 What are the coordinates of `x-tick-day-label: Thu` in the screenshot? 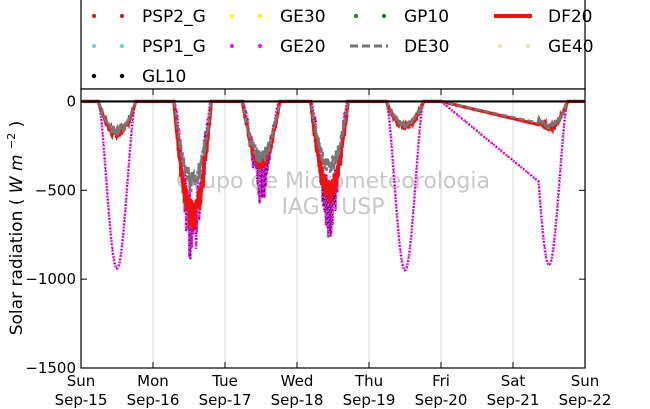 It's located at (368, 381).